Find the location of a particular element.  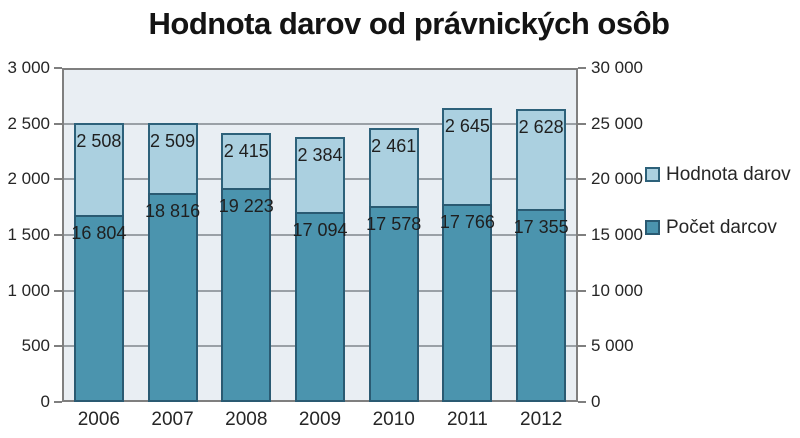

bar-pocet-darcov-2007 is located at coordinates (172, 297).